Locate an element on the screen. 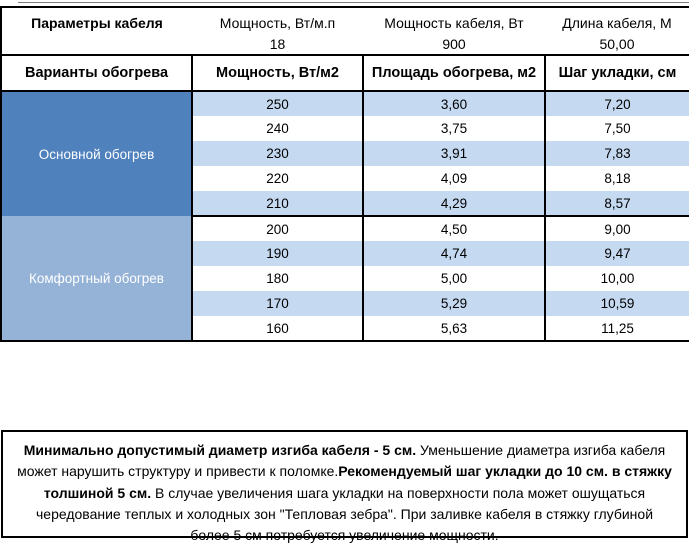 This screenshot has height=547, width=689. header-area: Площадь обогрева, м2 is located at coordinates (454, 73).